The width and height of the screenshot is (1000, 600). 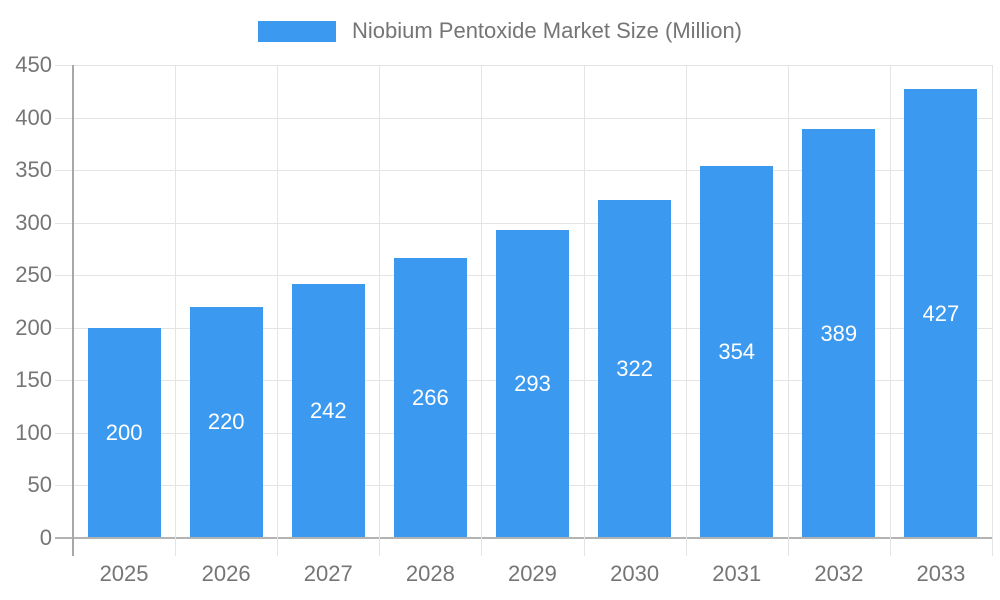 I want to click on y-axis-line, so click(x=73, y=310).